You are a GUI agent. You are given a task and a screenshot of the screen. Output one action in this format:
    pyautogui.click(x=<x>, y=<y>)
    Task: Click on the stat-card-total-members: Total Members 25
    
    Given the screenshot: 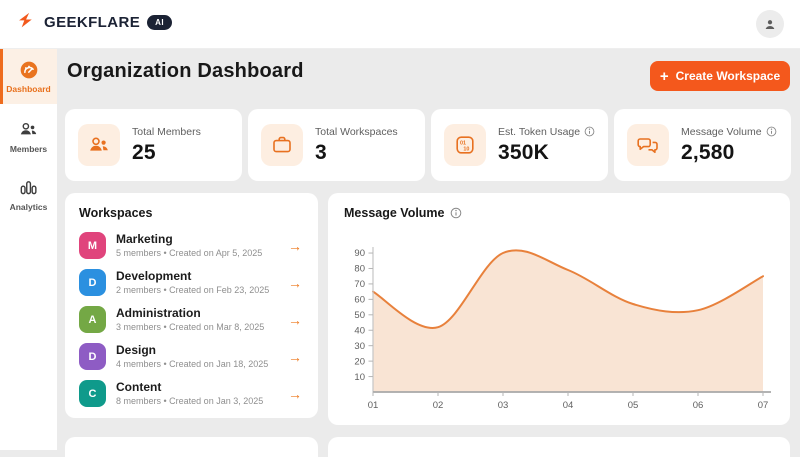 What is the action you would take?
    pyautogui.click(x=153, y=145)
    